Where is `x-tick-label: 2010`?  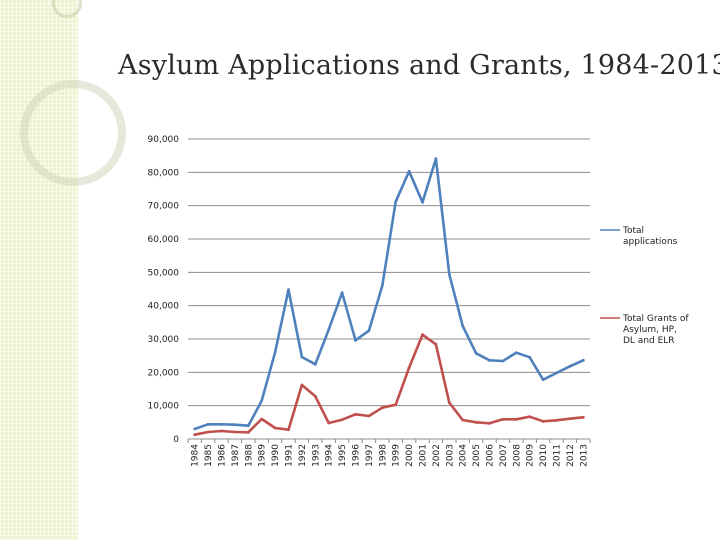 x-tick-label: 2010 is located at coordinates (544, 455).